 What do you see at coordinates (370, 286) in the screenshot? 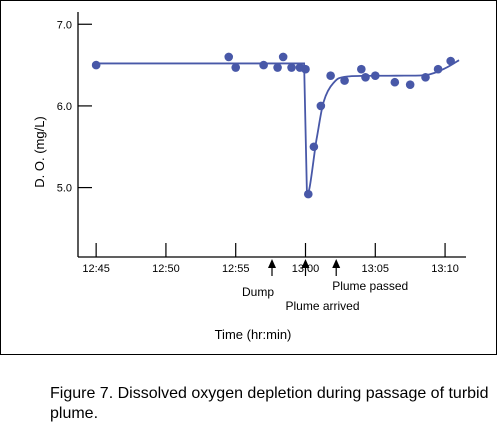
I see `annotation-label: Plume passed` at bounding box center [370, 286].